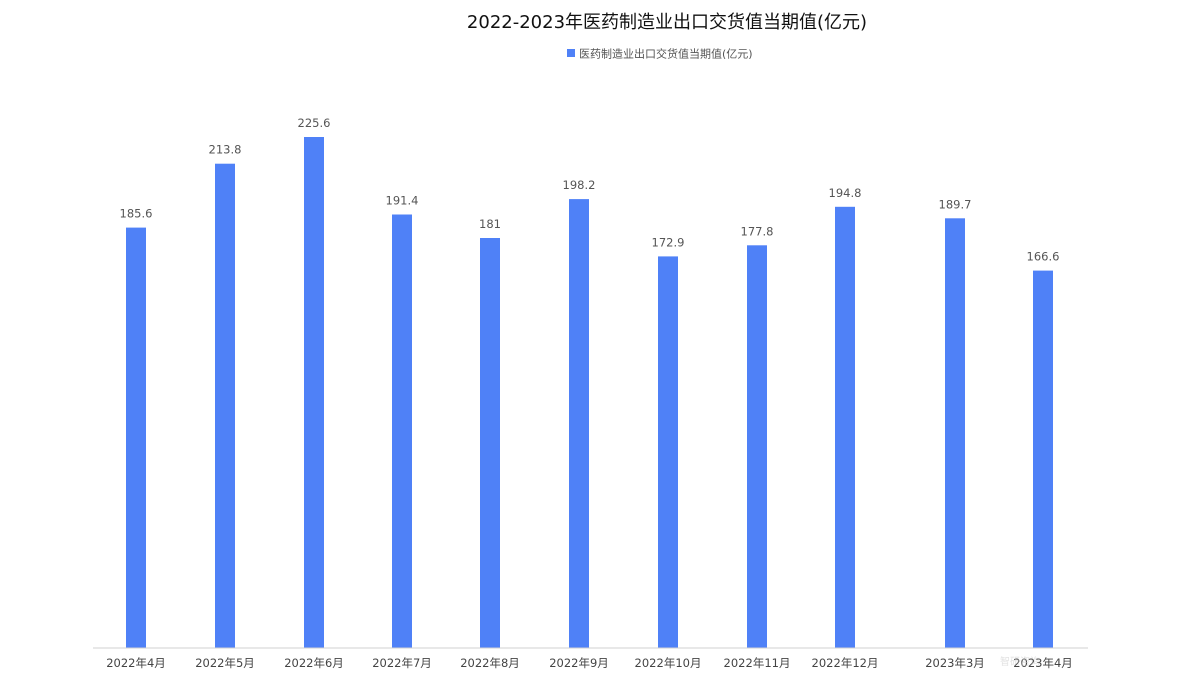 The image size is (1183, 681). Describe the element at coordinates (757, 231) in the screenshot. I see `data-label-7: 177.8` at that location.